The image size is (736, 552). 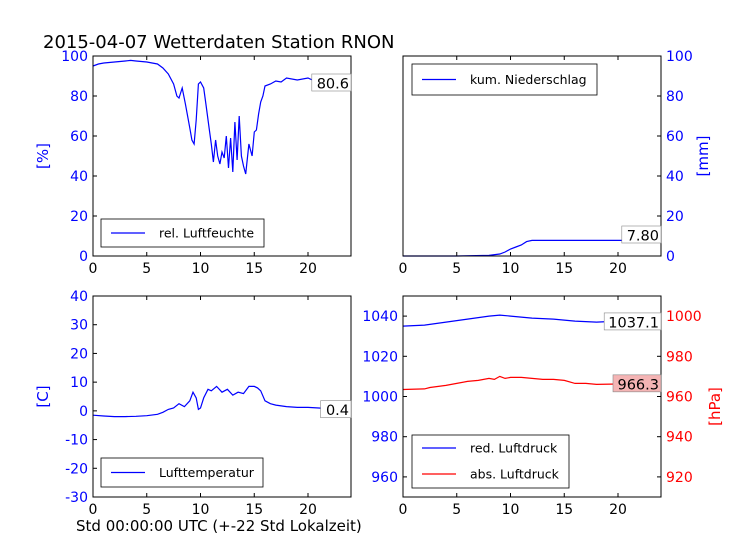 What do you see at coordinates (532, 156) in the screenshot?
I see `precipitation-axes-frame` at bounding box center [532, 156].